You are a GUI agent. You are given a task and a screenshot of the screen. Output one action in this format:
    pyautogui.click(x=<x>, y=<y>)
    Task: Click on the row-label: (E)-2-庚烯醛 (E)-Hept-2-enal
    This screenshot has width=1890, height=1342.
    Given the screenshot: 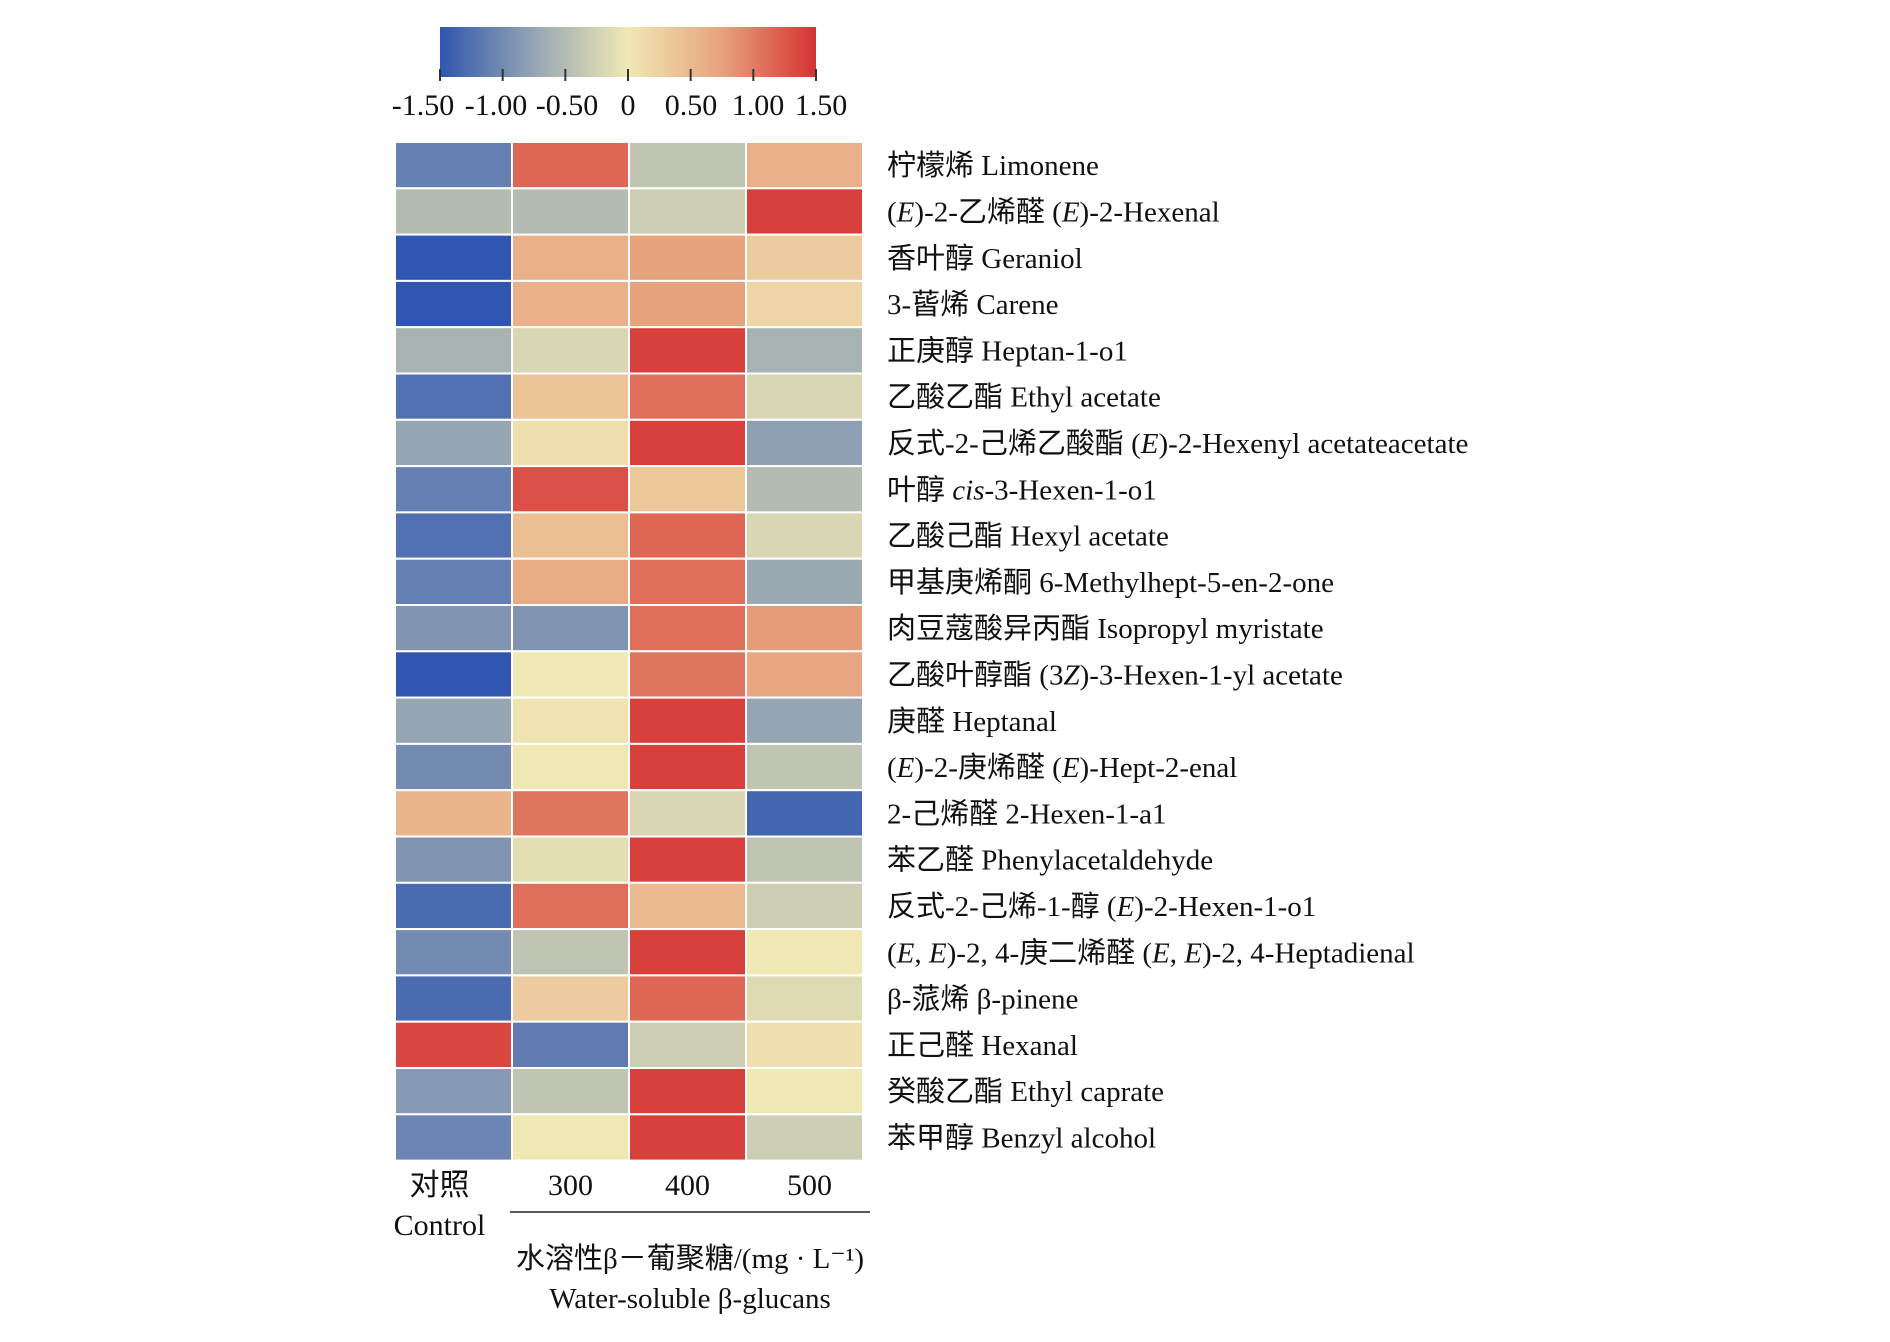 What is the action you would take?
    pyautogui.click(x=1062, y=767)
    